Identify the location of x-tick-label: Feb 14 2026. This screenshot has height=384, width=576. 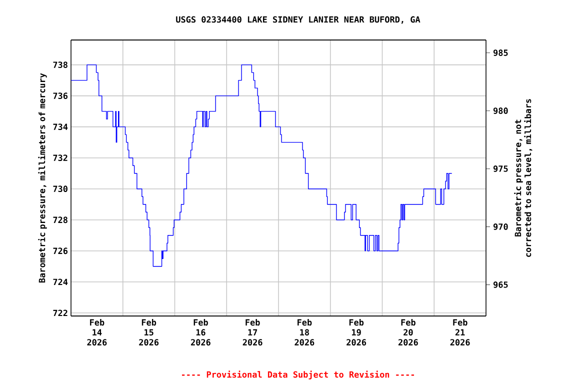
(97, 332).